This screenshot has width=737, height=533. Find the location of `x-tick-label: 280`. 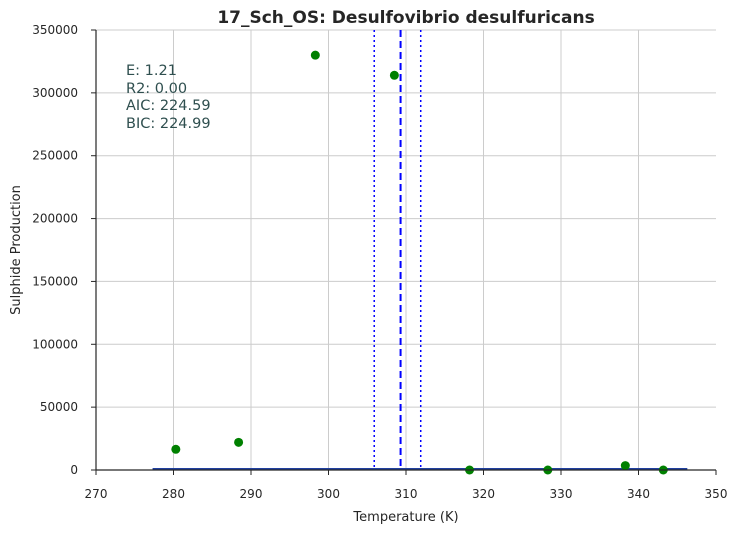

x-tick-label: 280 is located at coordinates (173, 494).